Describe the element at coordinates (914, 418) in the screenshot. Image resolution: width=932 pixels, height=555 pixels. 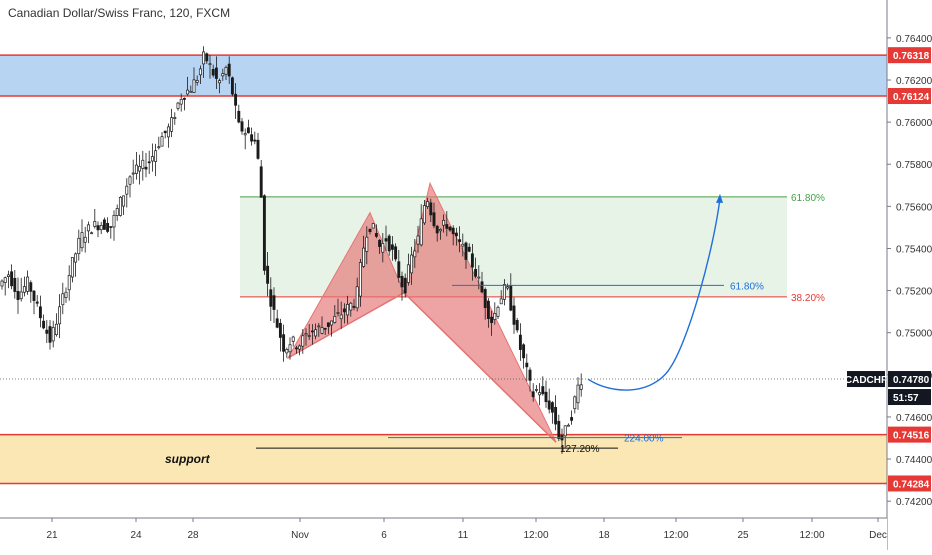
I see `price-tick-label: 0.74600` at that location.